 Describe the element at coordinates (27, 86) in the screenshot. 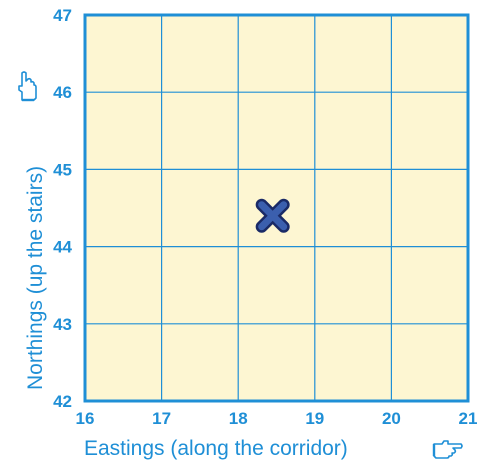

I see `pointing-hand-up-icon` at that location.